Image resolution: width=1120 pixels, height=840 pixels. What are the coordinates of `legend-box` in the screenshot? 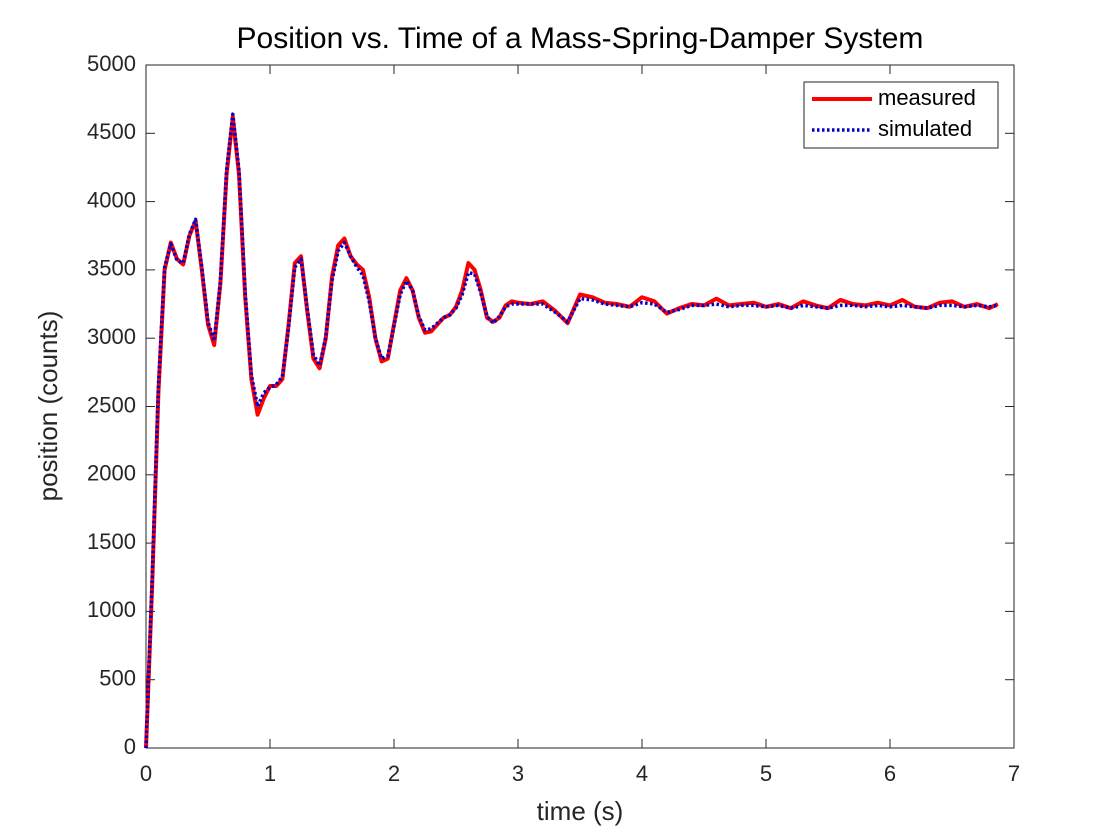 It's located at (901, 115).